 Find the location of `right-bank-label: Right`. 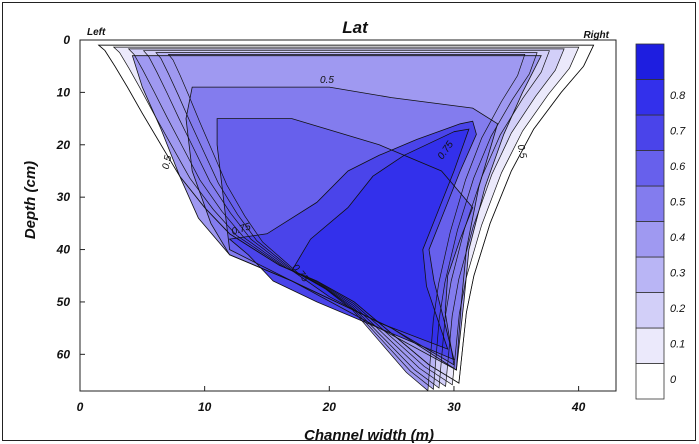

right-bank-label: Right is located at coordinates (596, 35).